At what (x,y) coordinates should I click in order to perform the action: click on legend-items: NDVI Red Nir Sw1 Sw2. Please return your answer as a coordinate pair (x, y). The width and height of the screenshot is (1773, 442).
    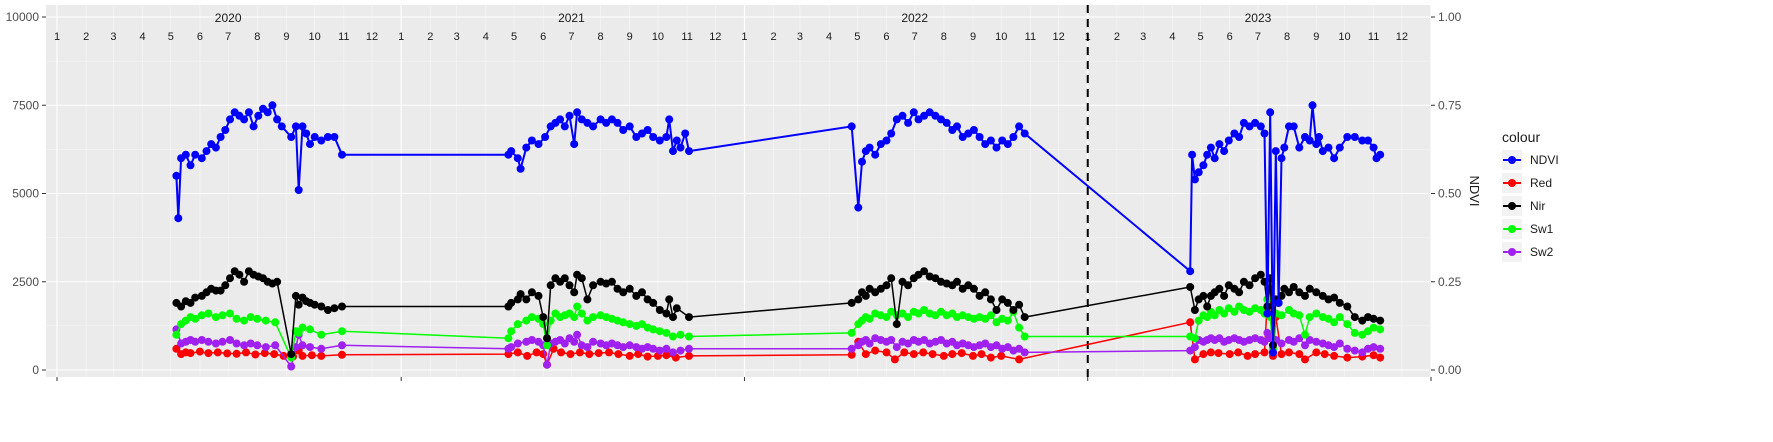
    Looking at the image, I should click on (1530, 206).